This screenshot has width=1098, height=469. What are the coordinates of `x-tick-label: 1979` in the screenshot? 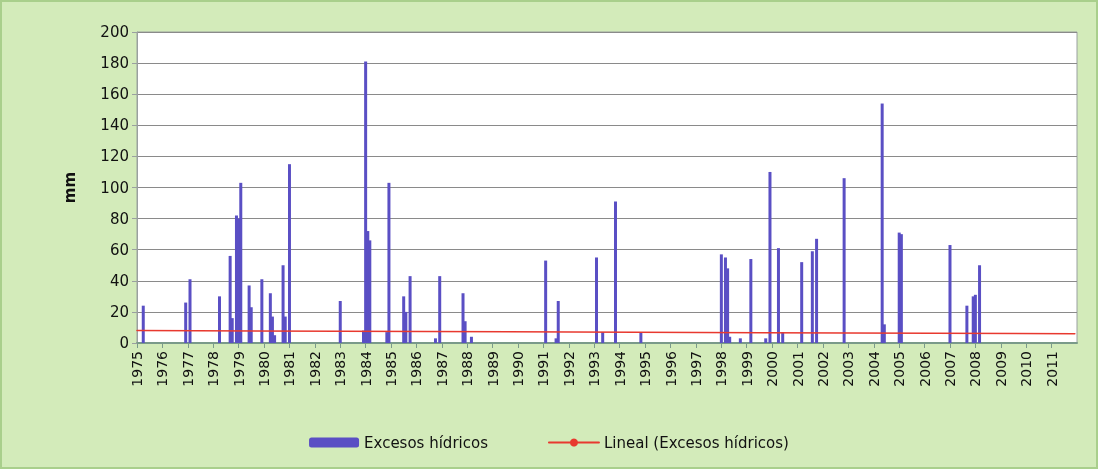 It's located at (238, 369).